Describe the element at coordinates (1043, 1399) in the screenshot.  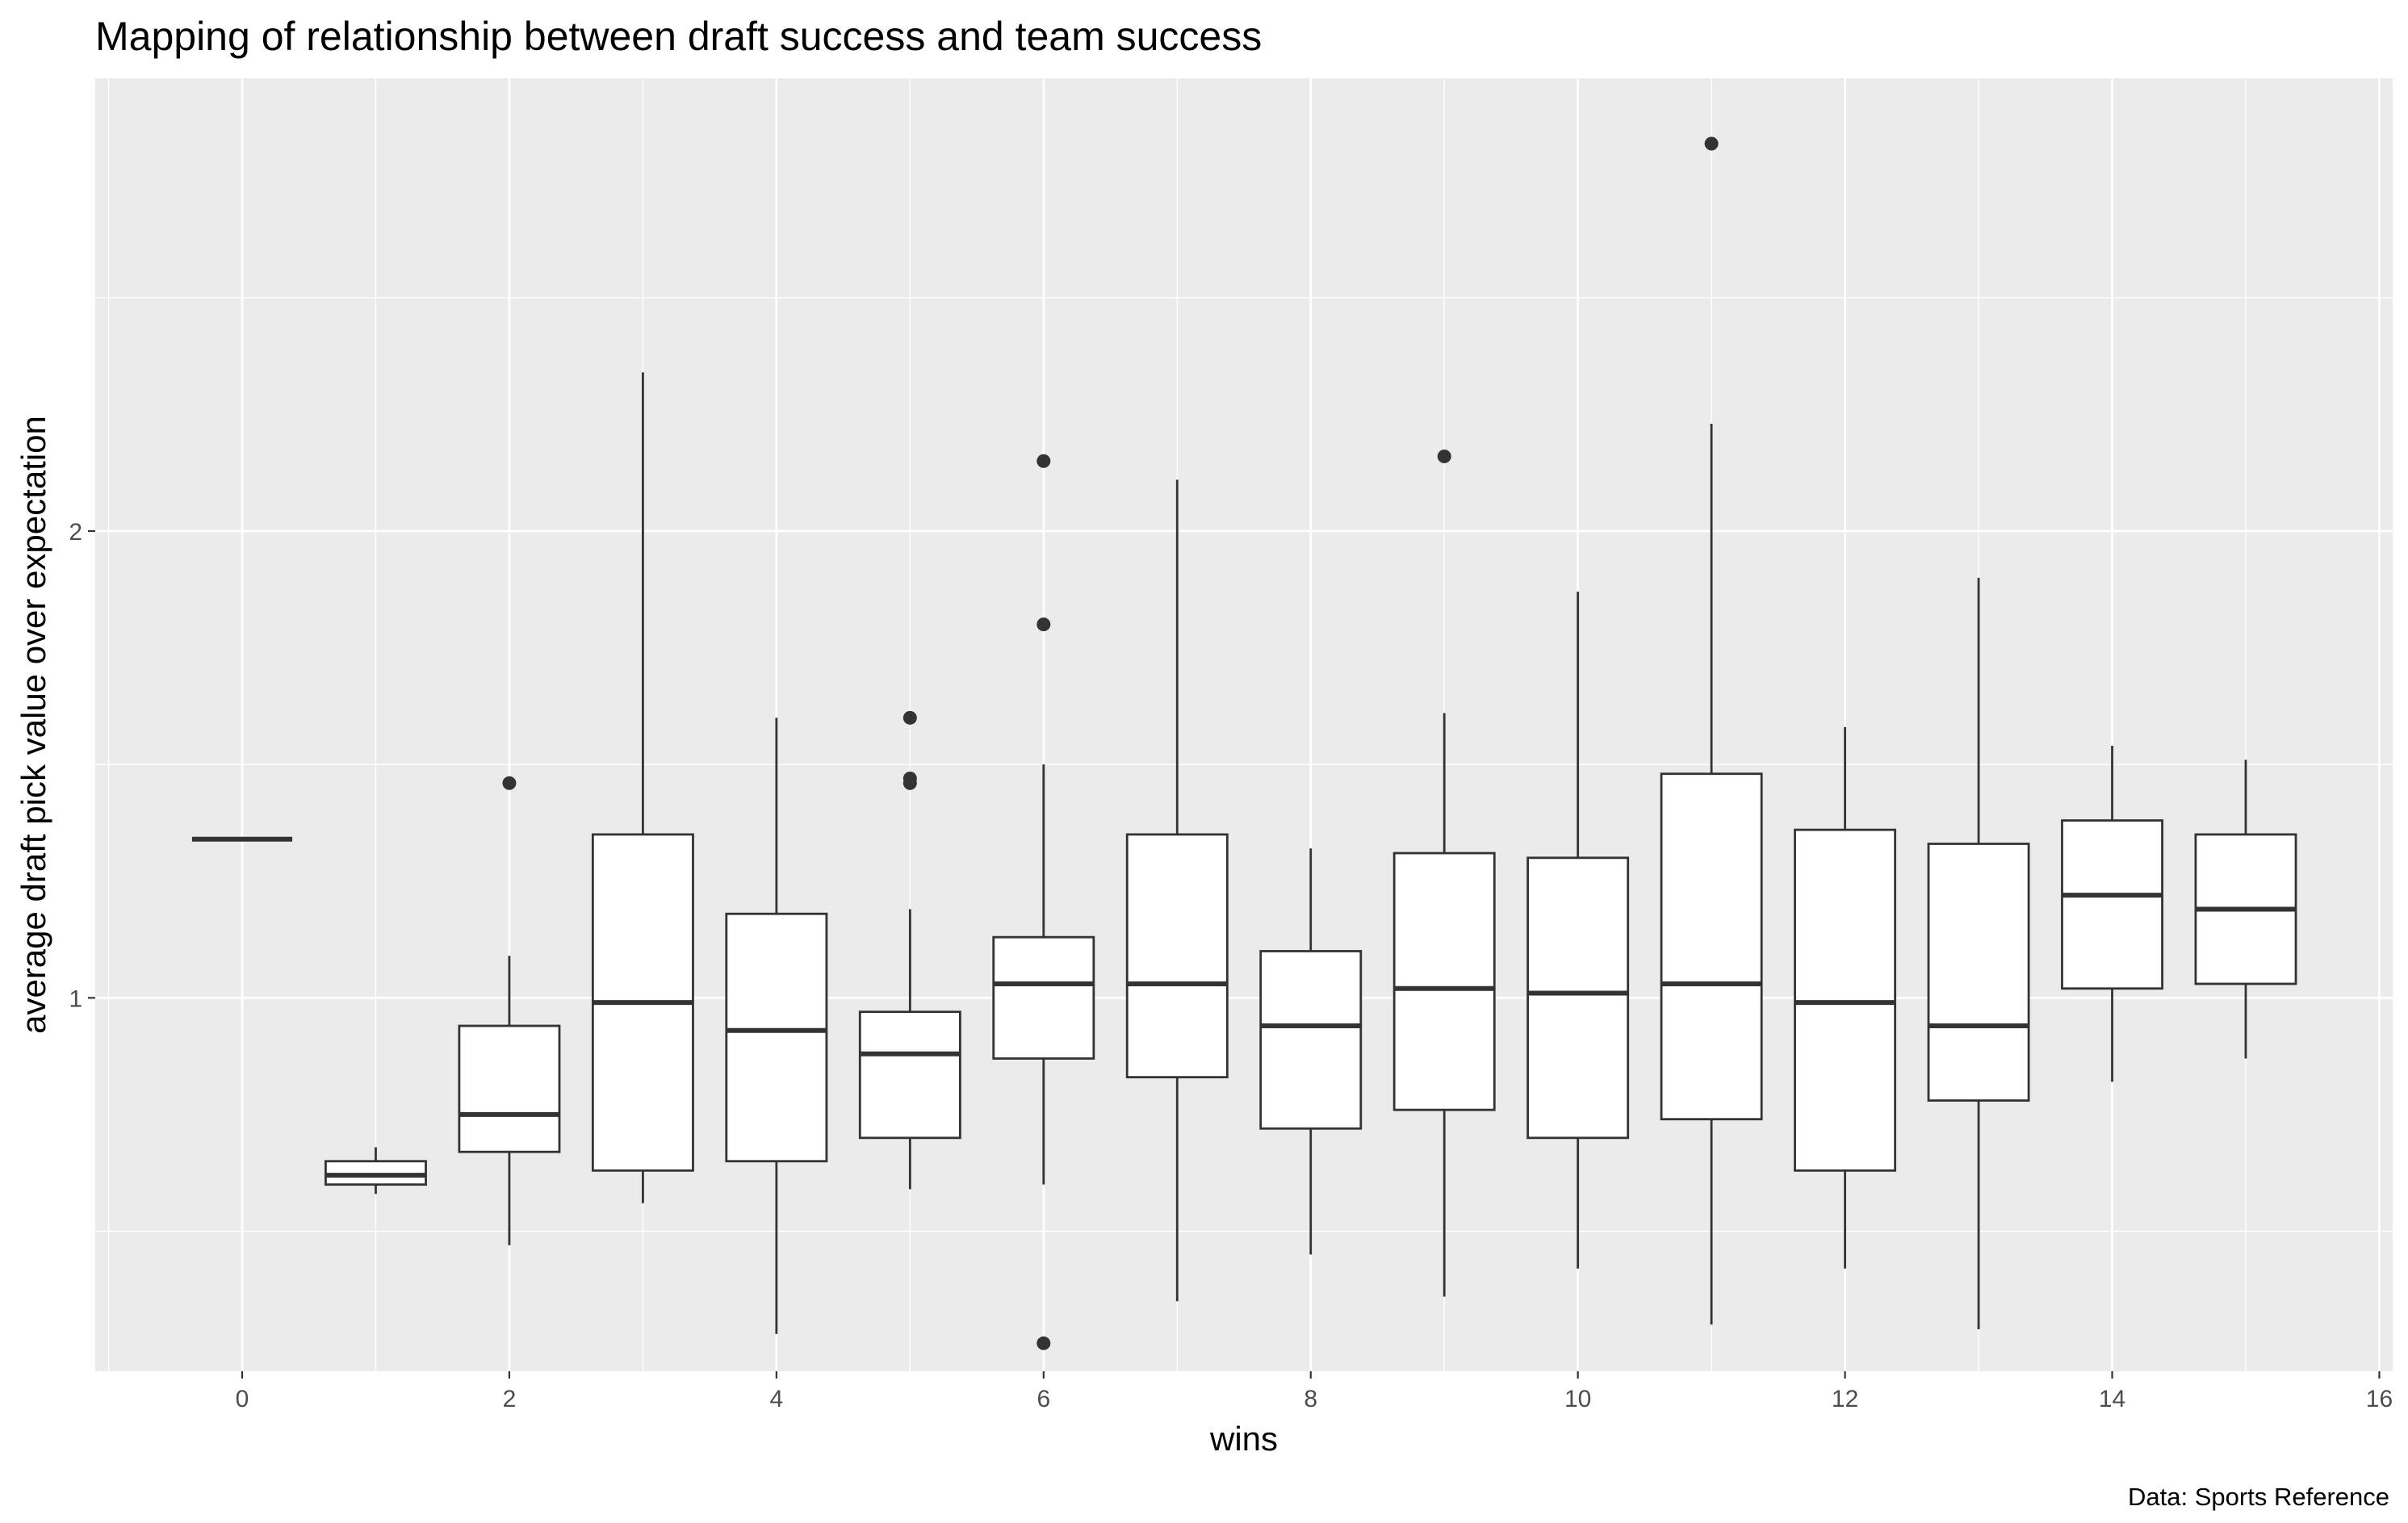
I see `x-tick-label: 6` at that location.